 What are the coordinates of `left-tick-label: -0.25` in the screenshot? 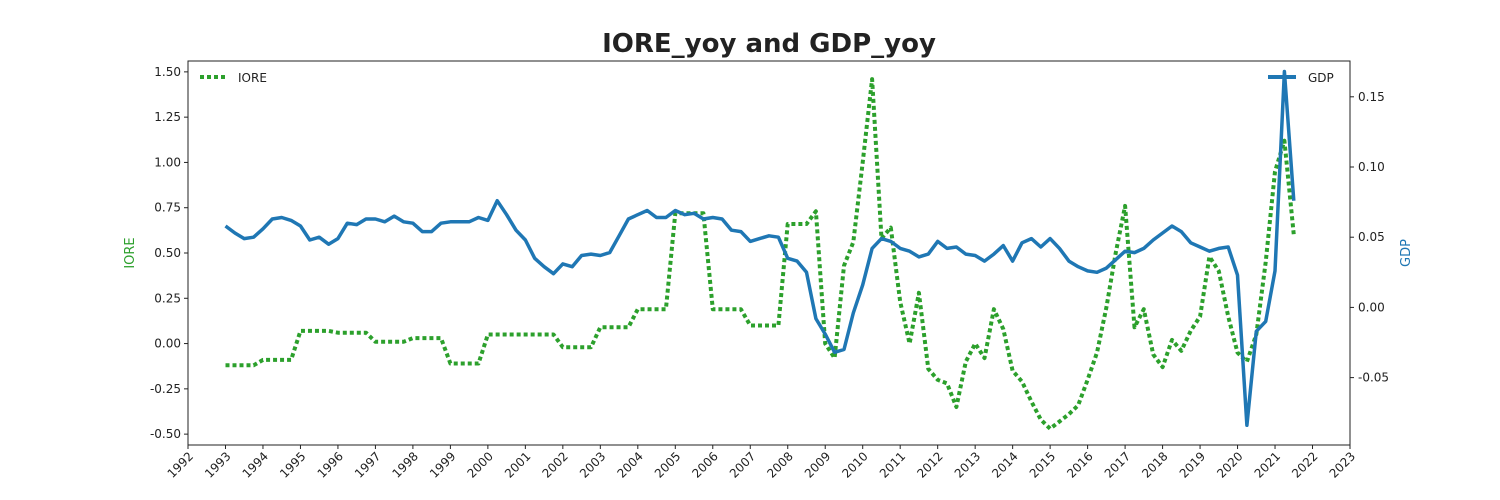 It's located at (165, 389).